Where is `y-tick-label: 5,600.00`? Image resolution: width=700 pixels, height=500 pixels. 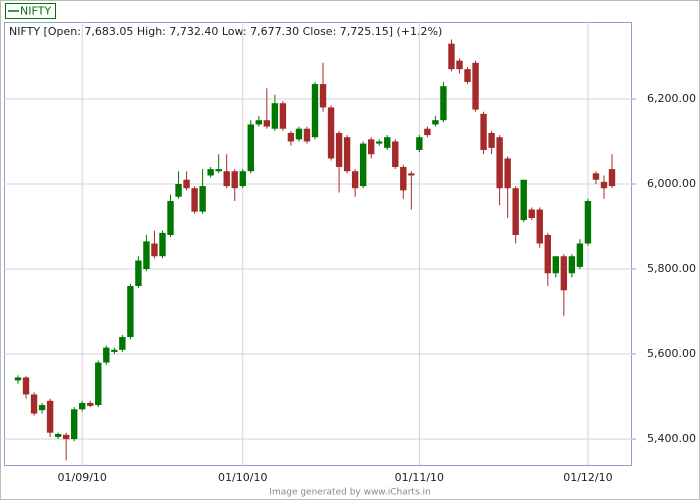
y-tick-label: 5,600.00 is located at coordinates (671, 353).